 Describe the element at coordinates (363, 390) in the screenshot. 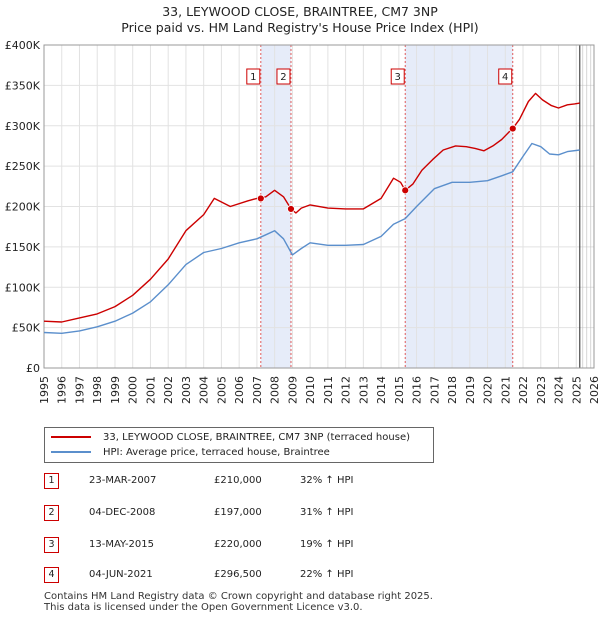

I see `x-tick-label: 2013` at that location.